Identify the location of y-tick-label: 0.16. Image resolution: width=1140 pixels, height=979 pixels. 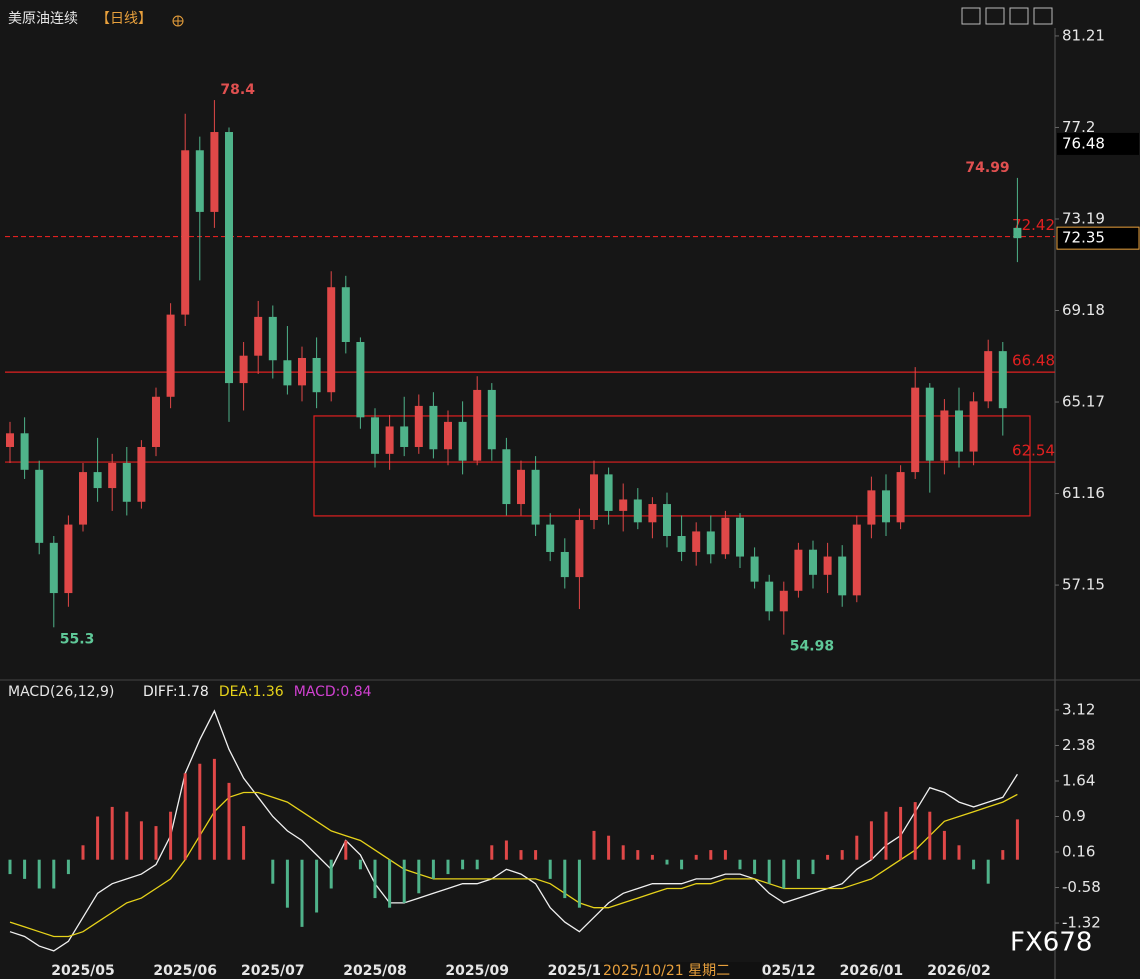
(1078, 852).